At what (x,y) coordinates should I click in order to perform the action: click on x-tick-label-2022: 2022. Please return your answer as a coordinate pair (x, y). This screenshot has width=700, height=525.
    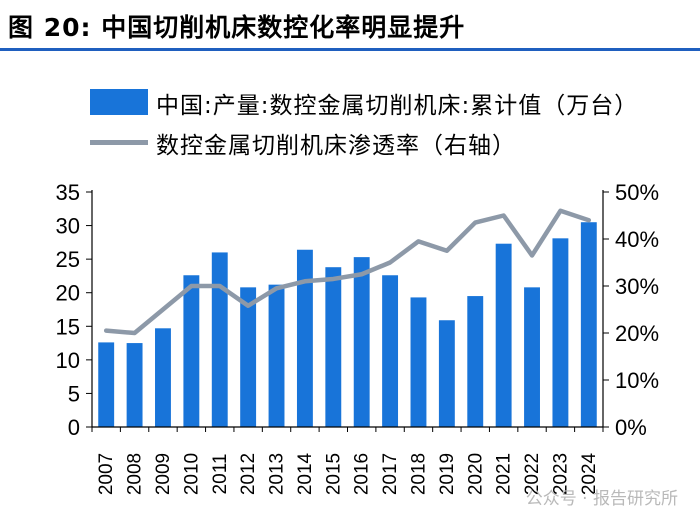
    Looking at the image, I should click on (532, 474).